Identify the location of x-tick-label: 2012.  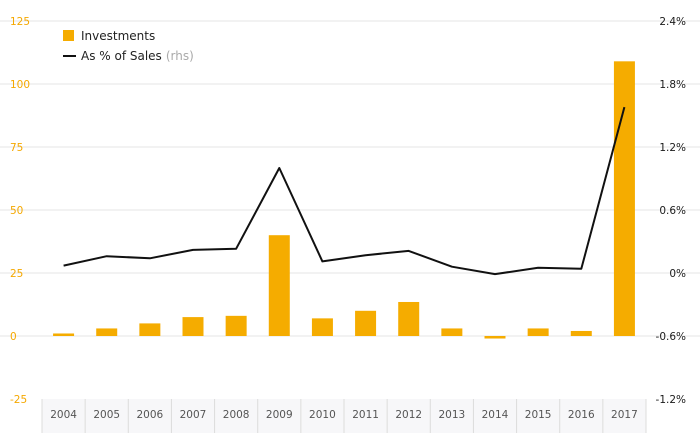
(408, 415).